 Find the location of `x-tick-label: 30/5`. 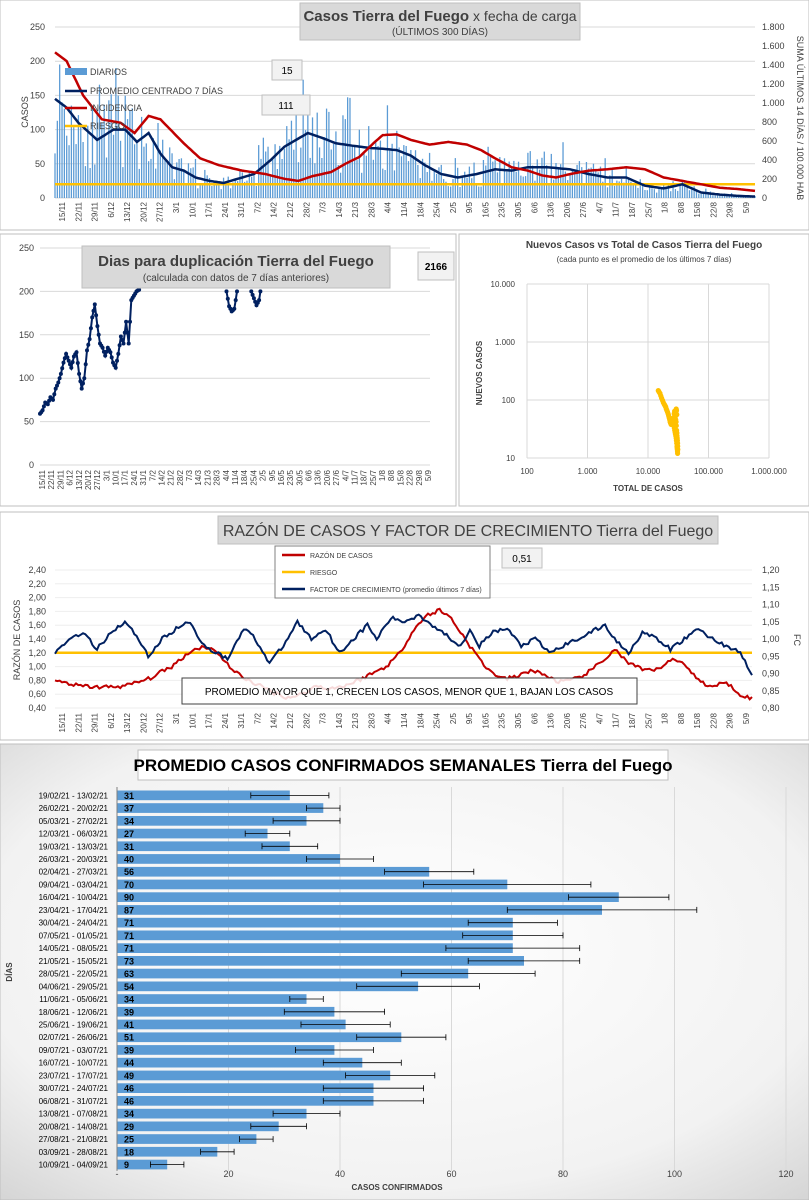

x-tick-label: 30/5 is located at coordinates (518, 720).